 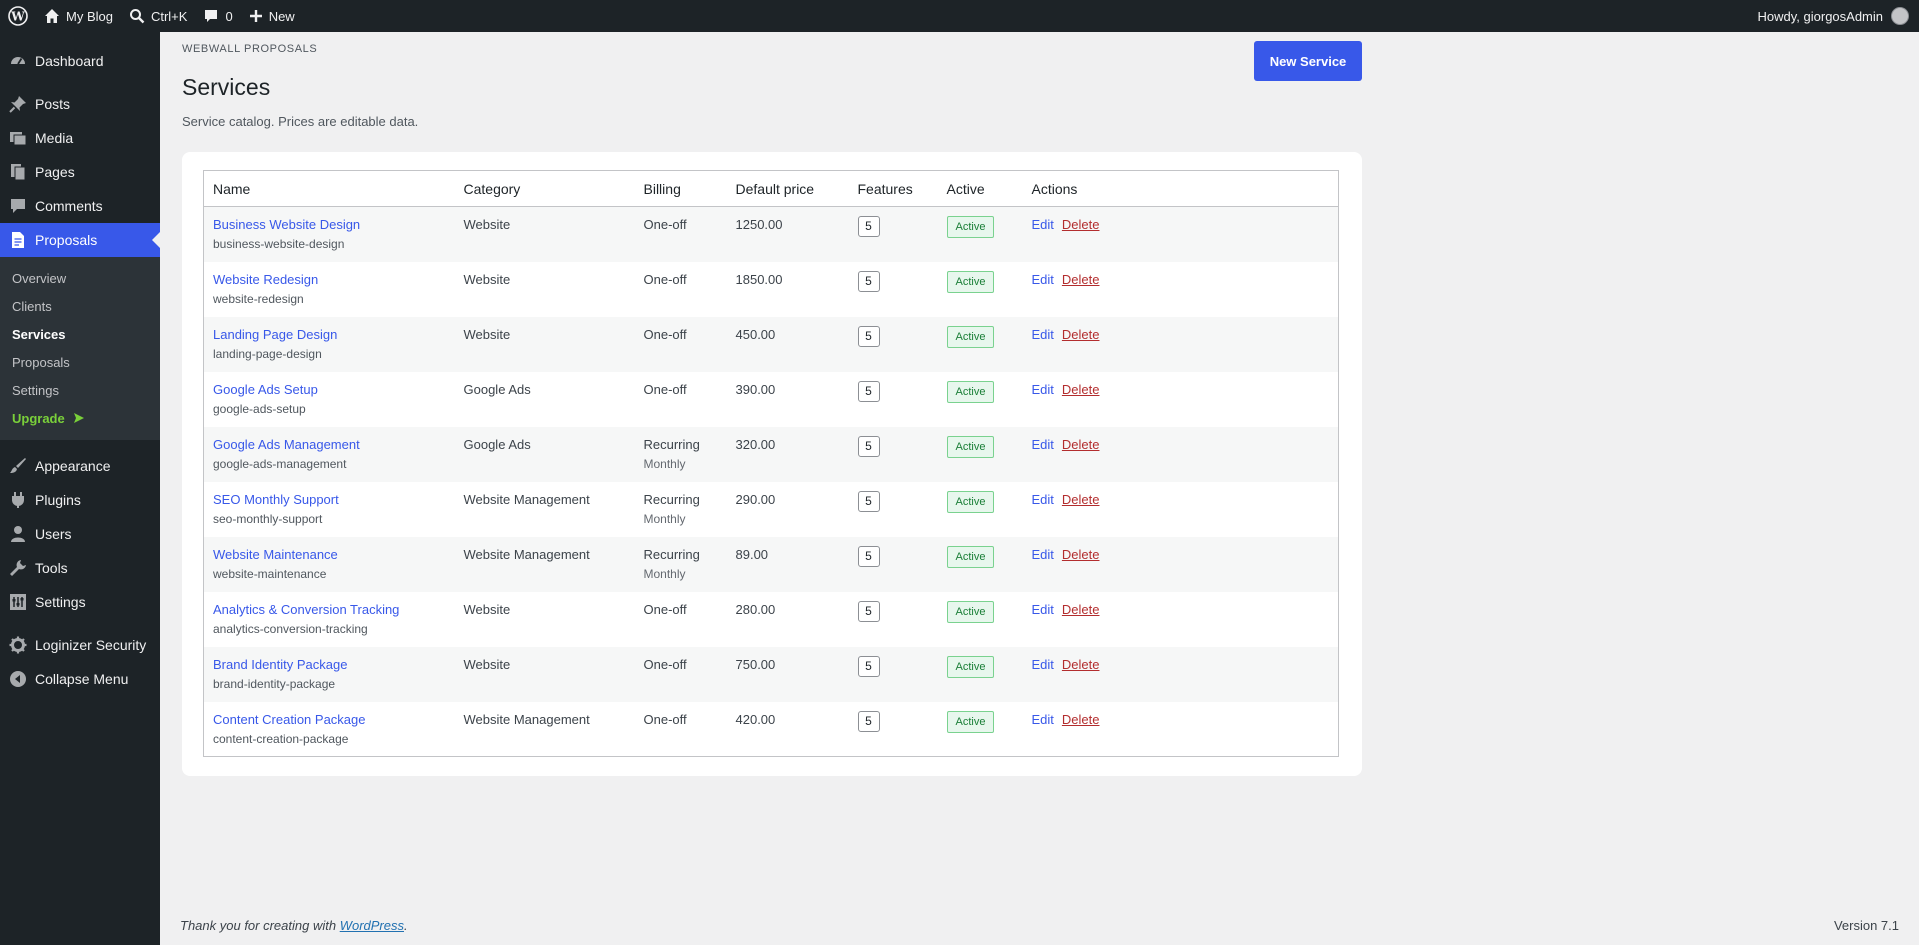 What do you see at coordinates (1308, 61) in the screenshot?
I see `new-service-button: New Service` at bounding box center [1308, 61].